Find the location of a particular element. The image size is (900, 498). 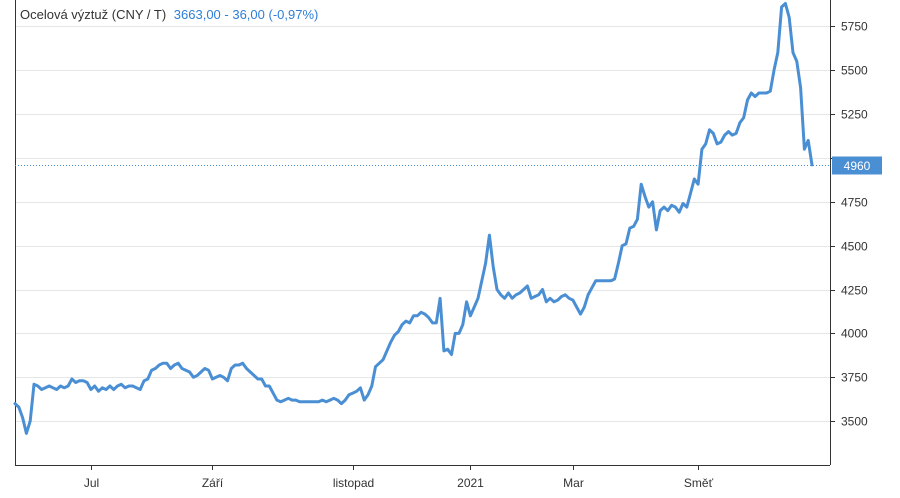

y-tick-label: 4750 is located at coordinates (854, 203).